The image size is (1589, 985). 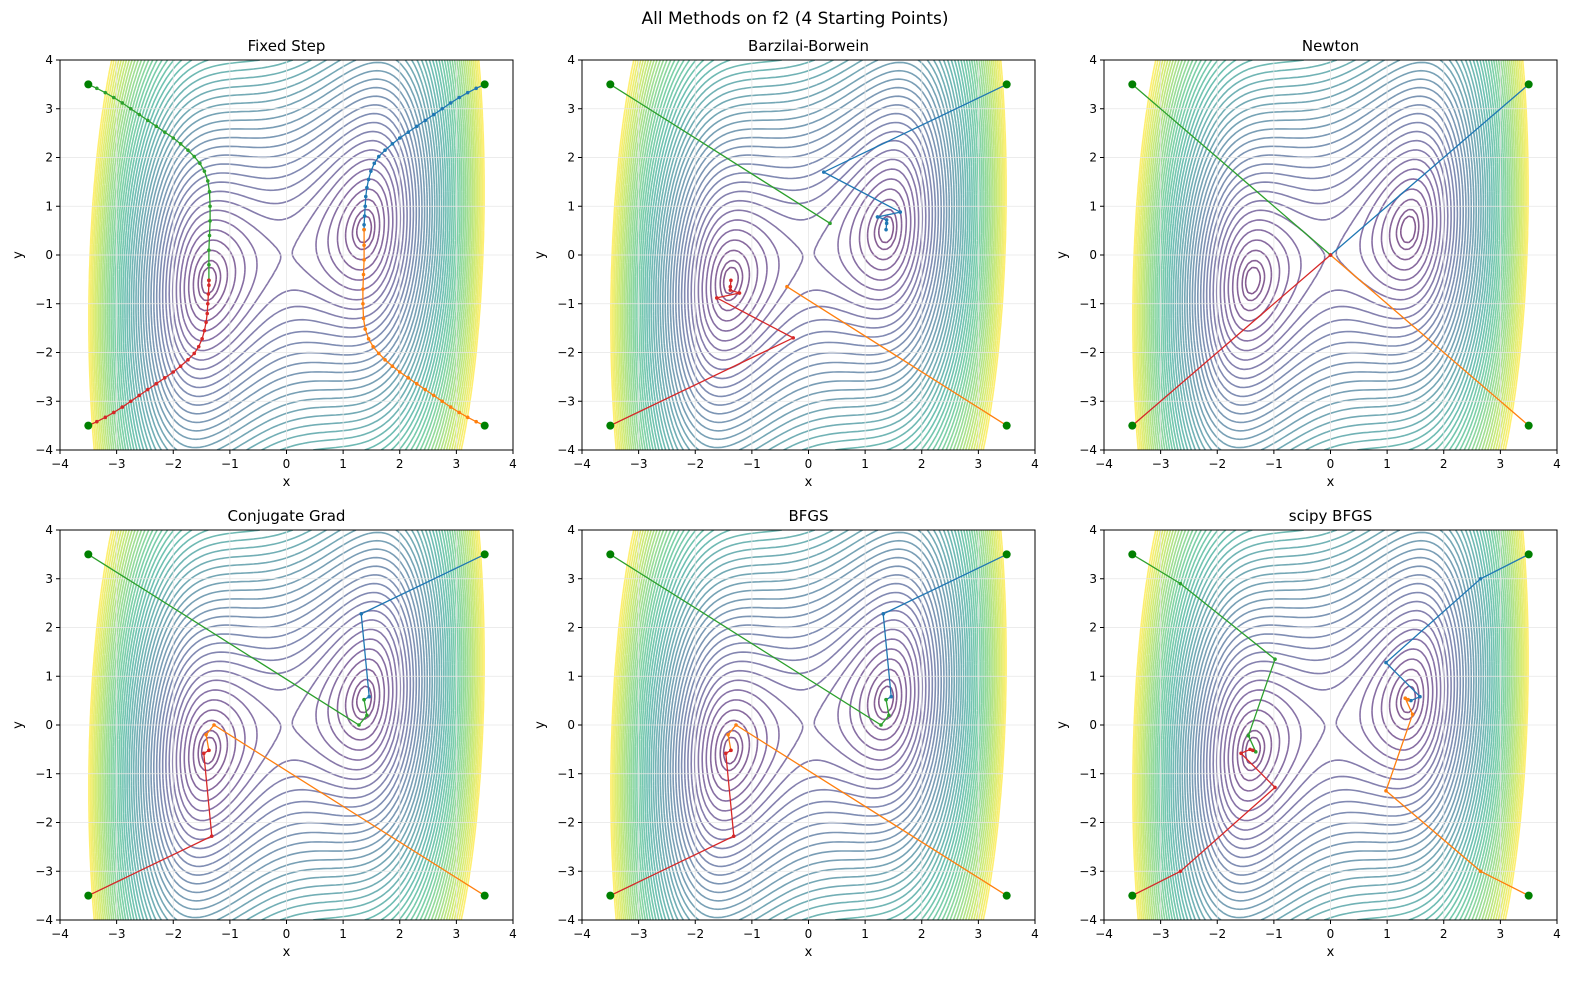 What do you see at coordinates (44, 304) in the screenshot?
I see `y-tick-label: −1` at bounding box center [44, 304].